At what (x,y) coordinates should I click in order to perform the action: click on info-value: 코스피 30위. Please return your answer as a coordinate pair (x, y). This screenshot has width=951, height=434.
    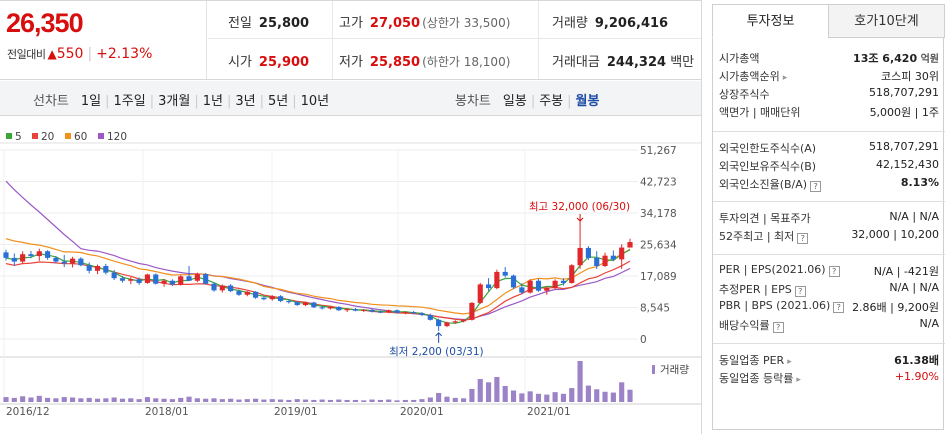
    Looking at the image, I should click on (910, 76).